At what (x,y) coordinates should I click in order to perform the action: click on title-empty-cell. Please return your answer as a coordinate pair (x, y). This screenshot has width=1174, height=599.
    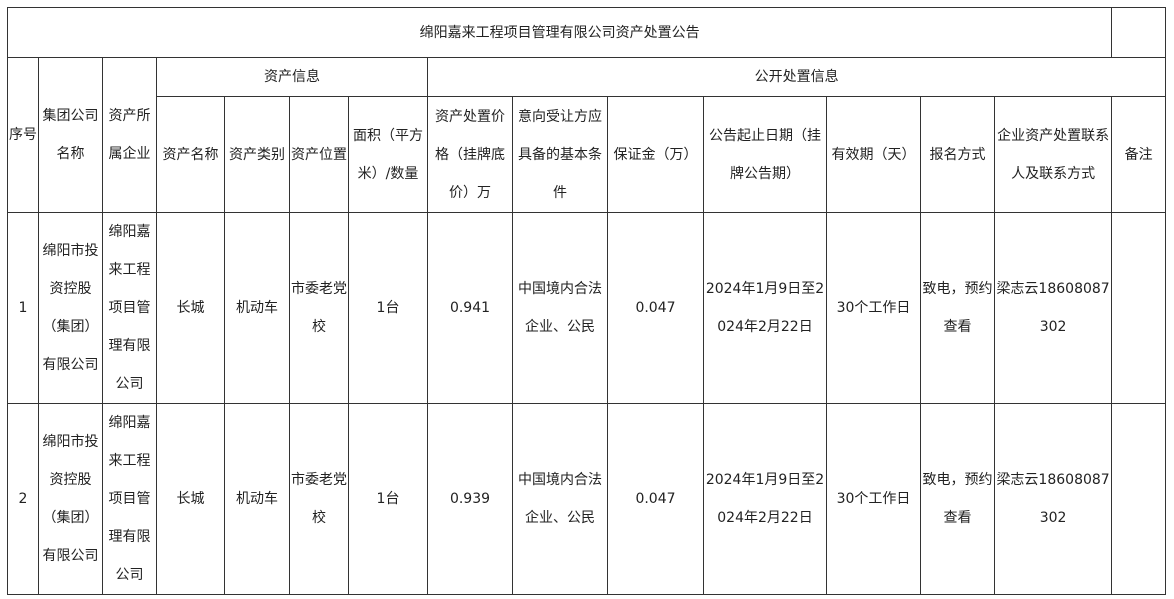
    Looking at the image, I should click on (1139, 32).